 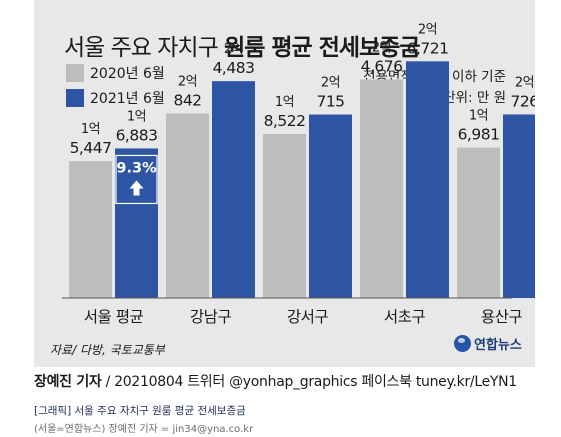 What do you see at coordinates (428, 48) in the screenshot?
I see `bar-label-value-1-3: 6,721` at bounding box center [428, 48].